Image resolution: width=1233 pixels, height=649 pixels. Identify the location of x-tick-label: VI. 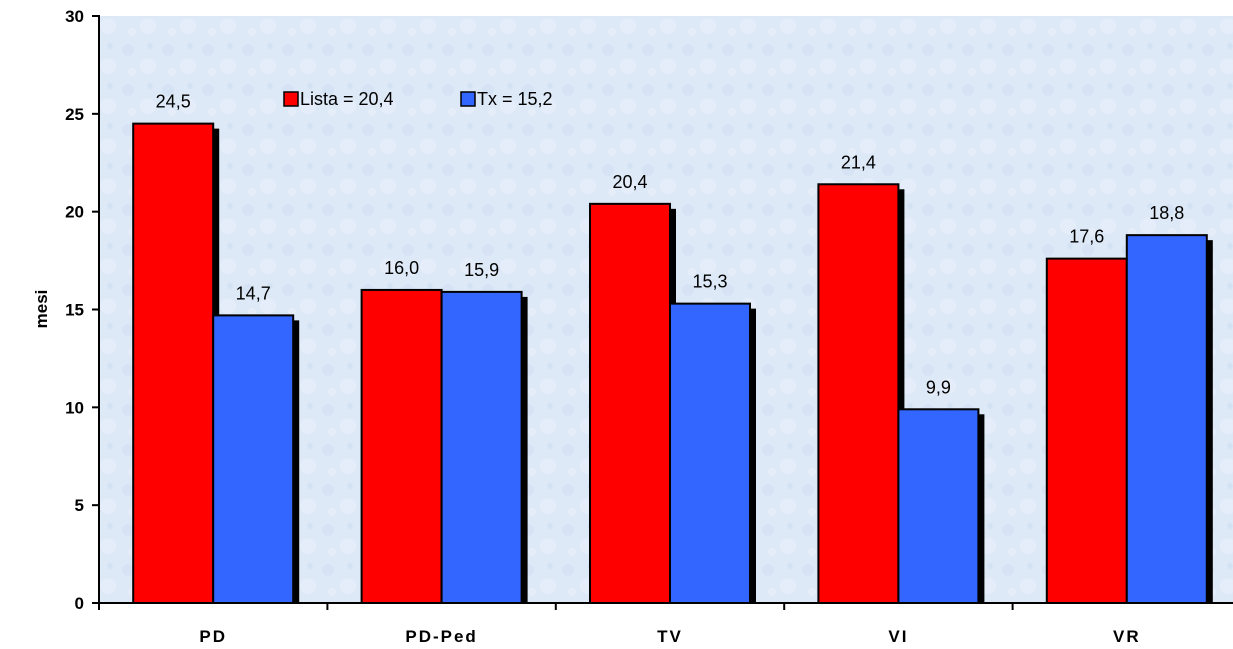
(898, 636).